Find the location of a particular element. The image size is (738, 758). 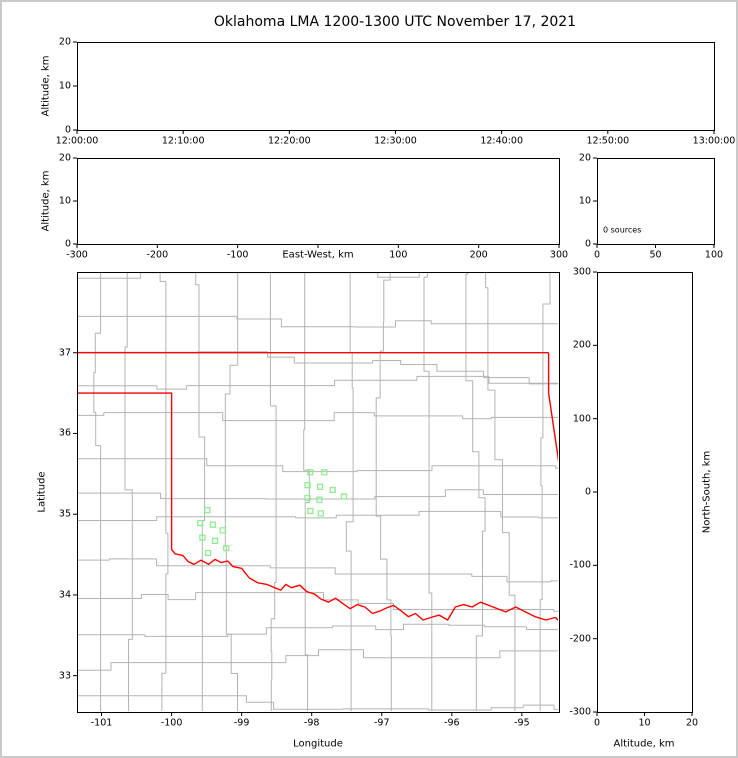

map-x-tick-label: -98 is located at coordinates (311, 723).